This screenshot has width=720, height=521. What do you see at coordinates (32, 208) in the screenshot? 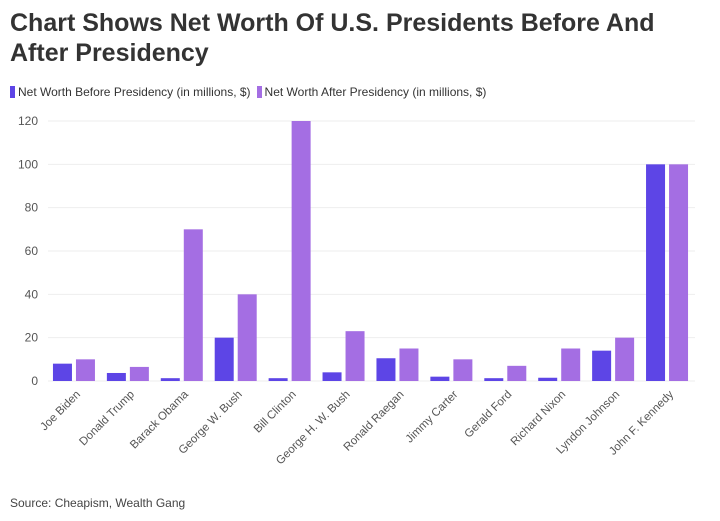
I see `y-tick-label: 80` at bounding box center [32, 208].